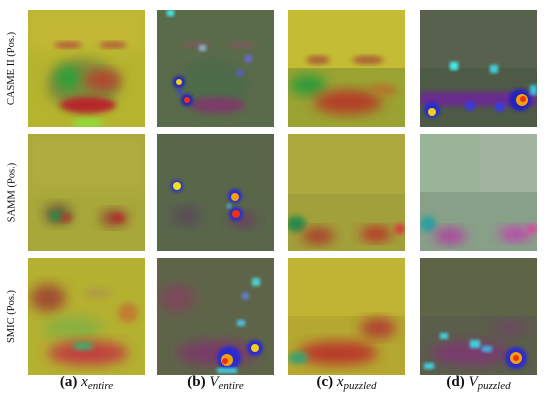 This screenshot has height=406, width=550. What do you see at coordinates (12, 192) in the screenshot?
I see `row-label-samm: SAMM (Pos.)` at bounding box center [12, 192].